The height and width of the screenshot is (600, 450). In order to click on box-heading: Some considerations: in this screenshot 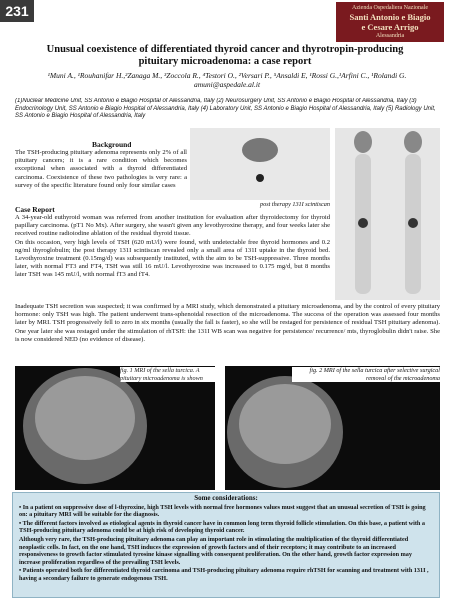, I will do `click(226, 498)`.